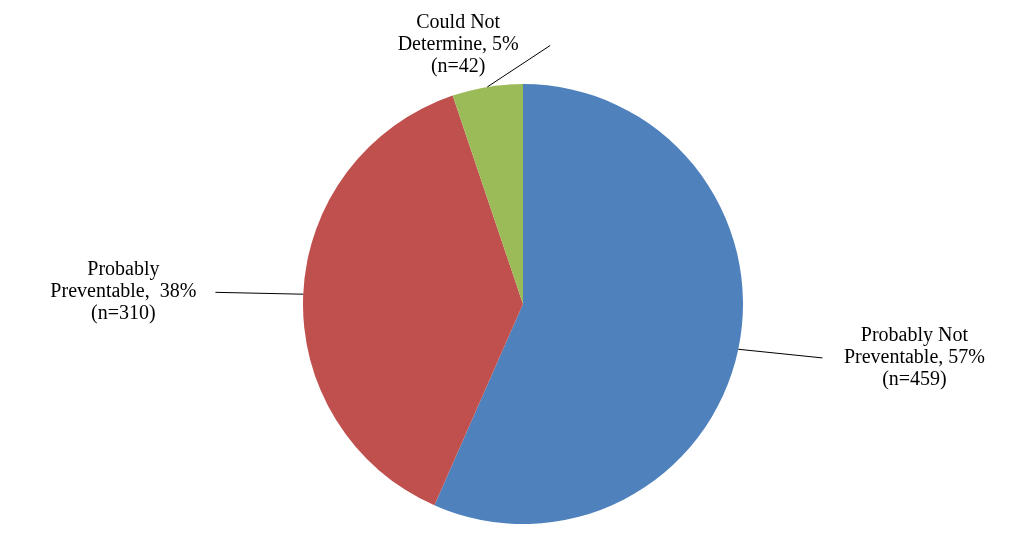 This screenshot has height=539, width=1019. Describe the element at coordinates (487, 194) in the screenshot. I see `pie-slice` at that location.